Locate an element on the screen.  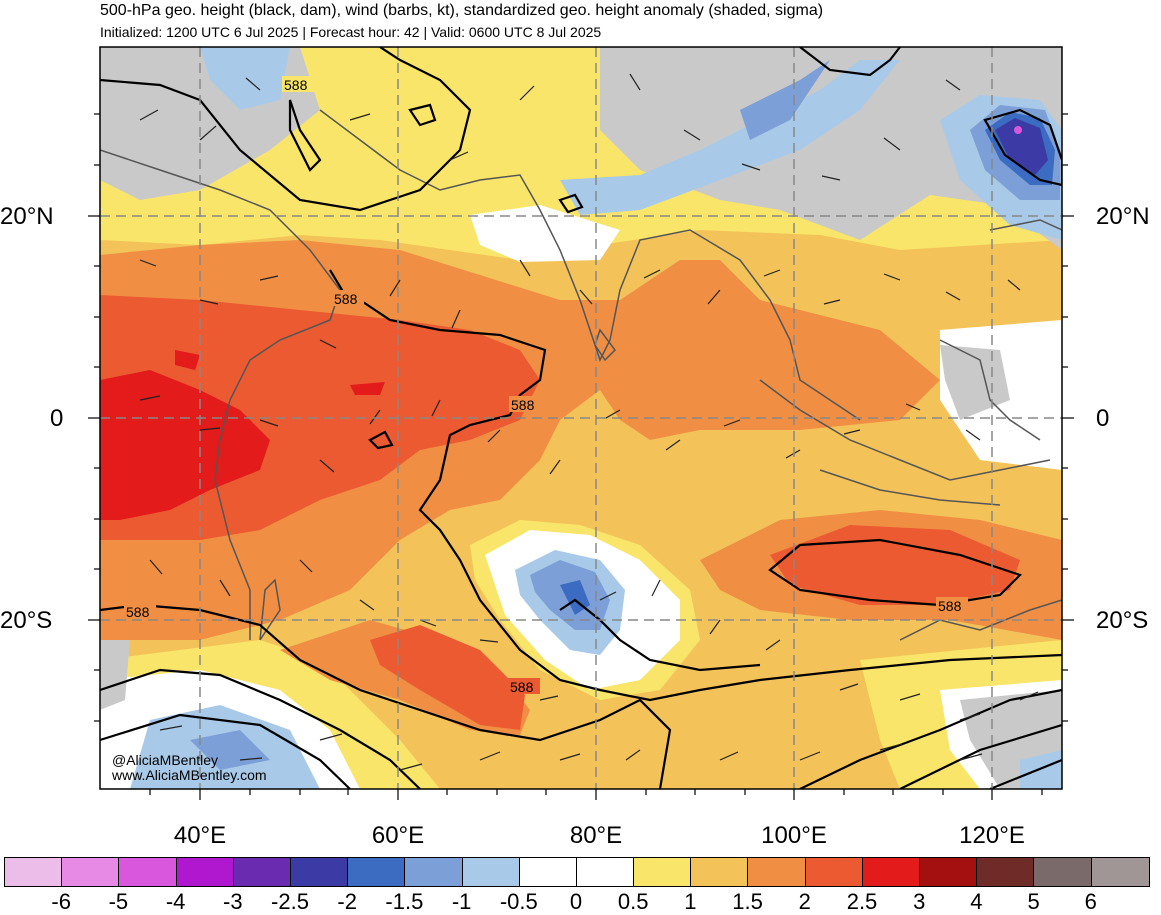
lon-label-80e: 80°E is located at coordinates (596, 835).